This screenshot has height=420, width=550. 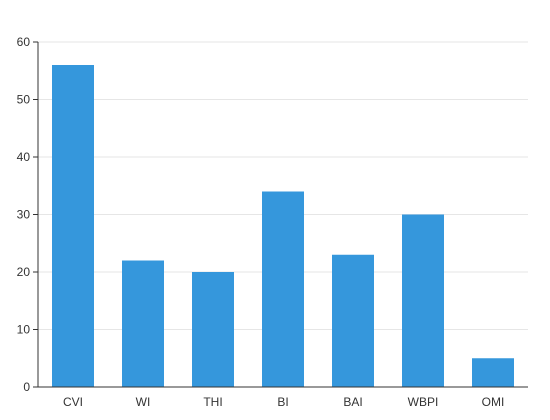 I want to click on y-tick-label: 40, so click(x=24, y=157).